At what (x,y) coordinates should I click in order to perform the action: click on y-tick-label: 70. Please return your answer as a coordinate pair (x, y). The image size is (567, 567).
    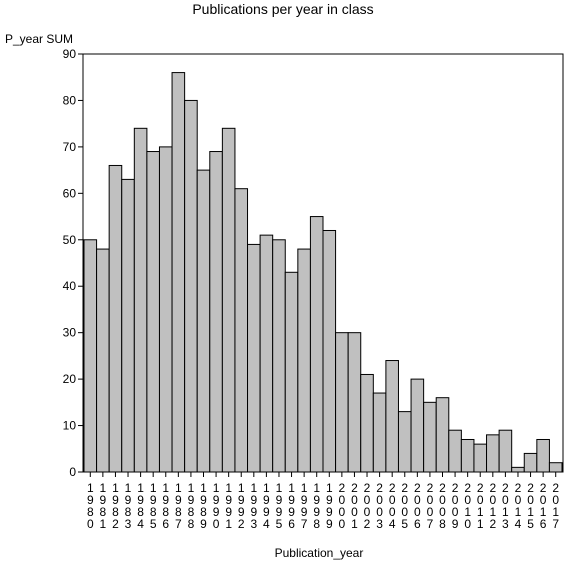
    Looking at the image, I should click on (70, 147).